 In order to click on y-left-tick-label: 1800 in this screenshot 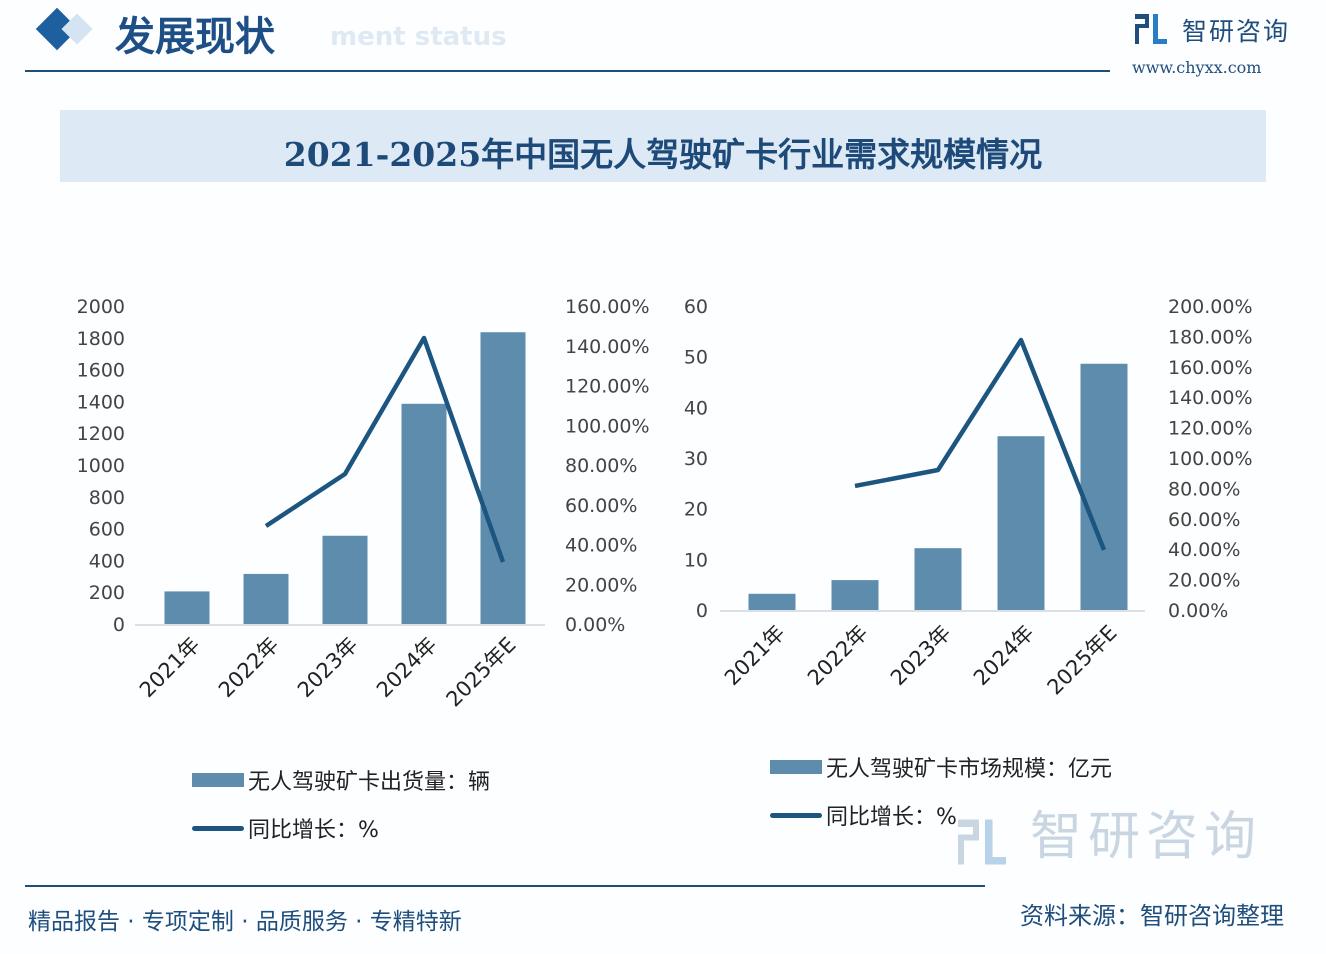, I will do `click(101, 339)`.